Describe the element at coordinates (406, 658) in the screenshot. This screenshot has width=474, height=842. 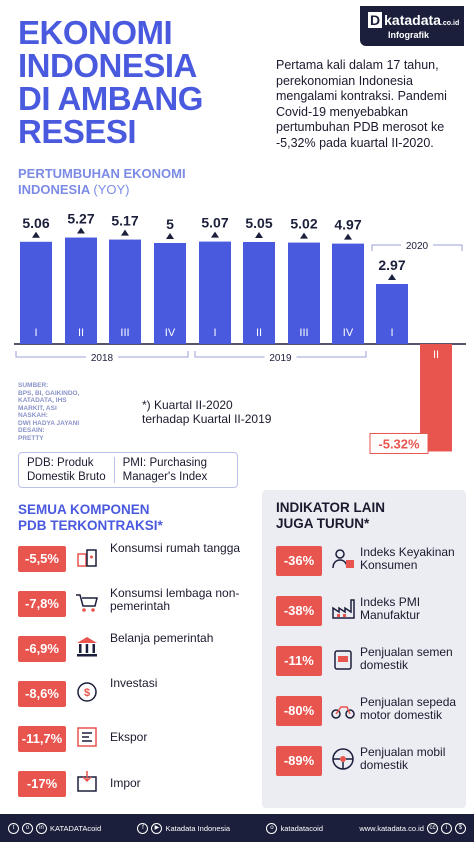
I see `indicator-label: Penjualan semen domestik` at that location.